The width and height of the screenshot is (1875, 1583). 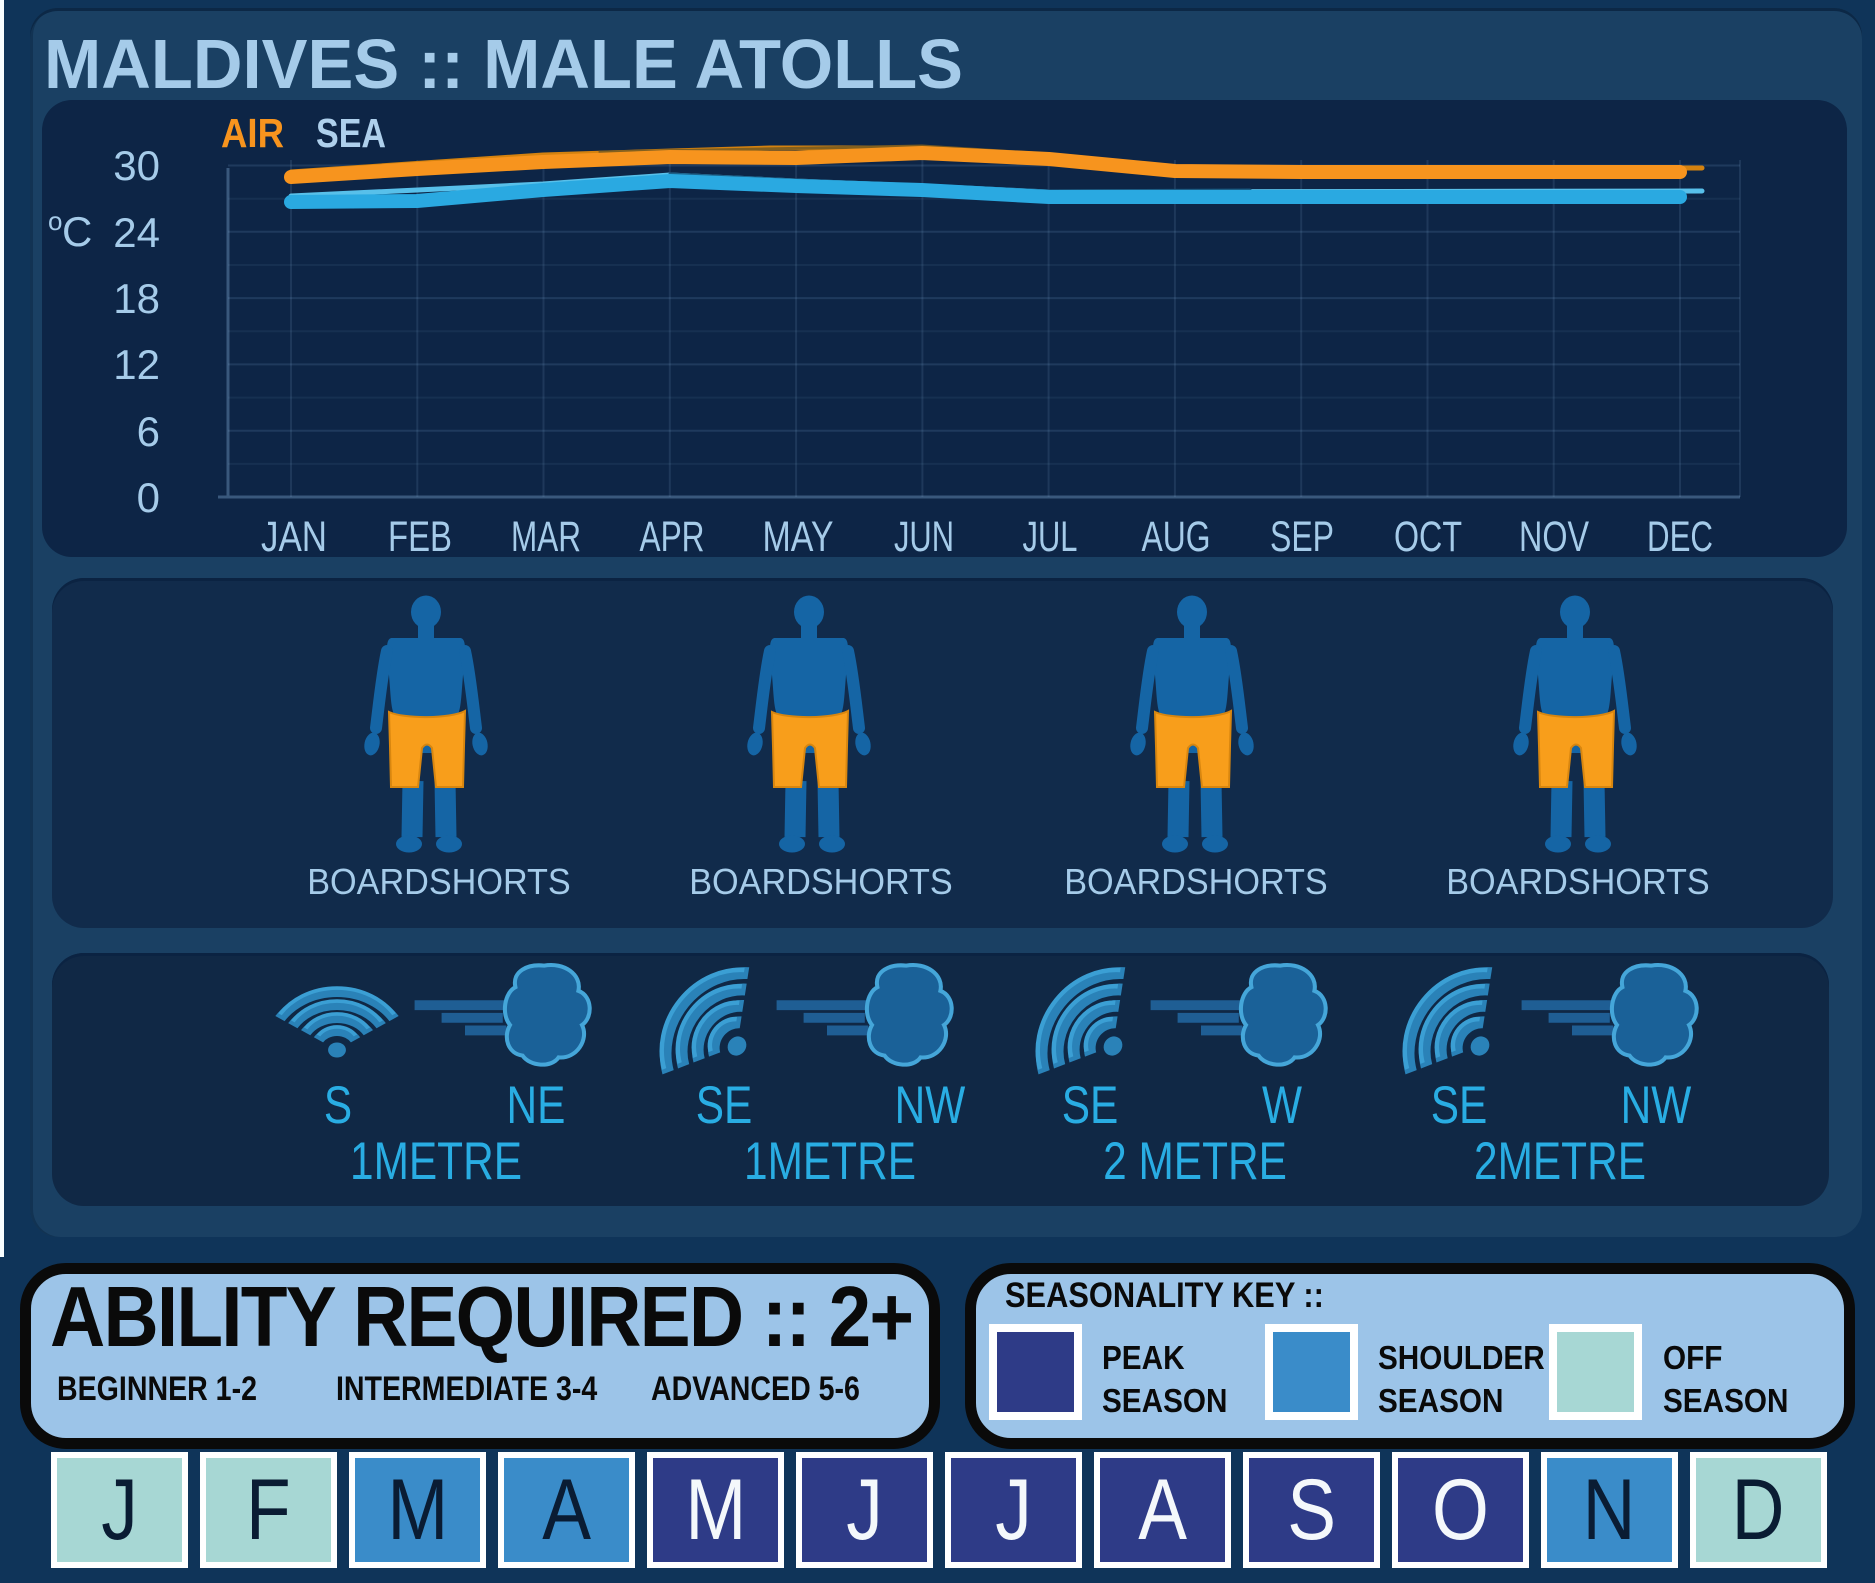 I want to click on svg-text: SEA, so click(x=351, y=133).